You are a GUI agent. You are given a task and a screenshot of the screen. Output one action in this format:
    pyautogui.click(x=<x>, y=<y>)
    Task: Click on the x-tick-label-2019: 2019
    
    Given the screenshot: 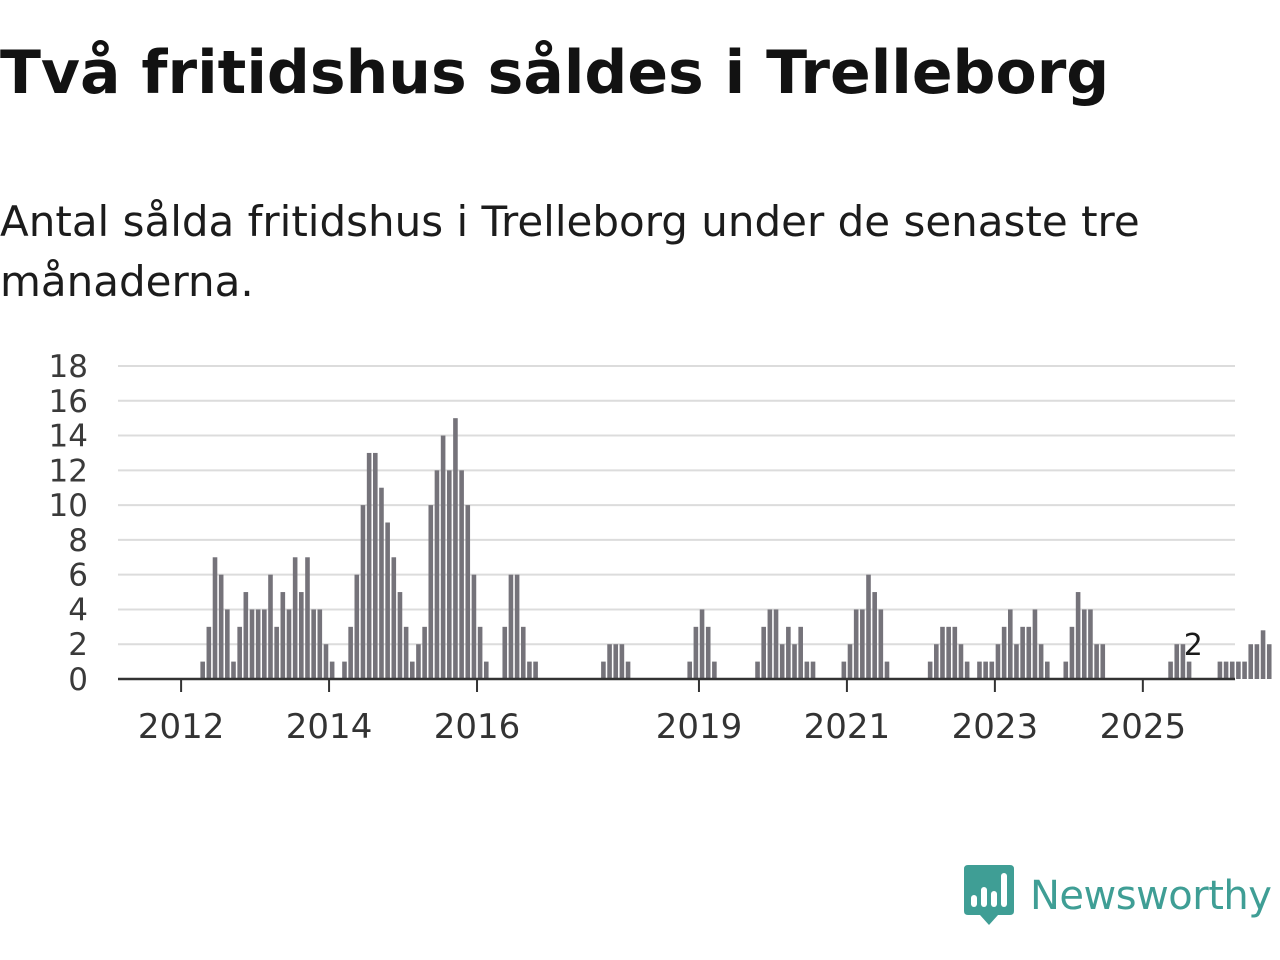 What is the action you would take?
    pyautogui.click(x=699, y=727)
    